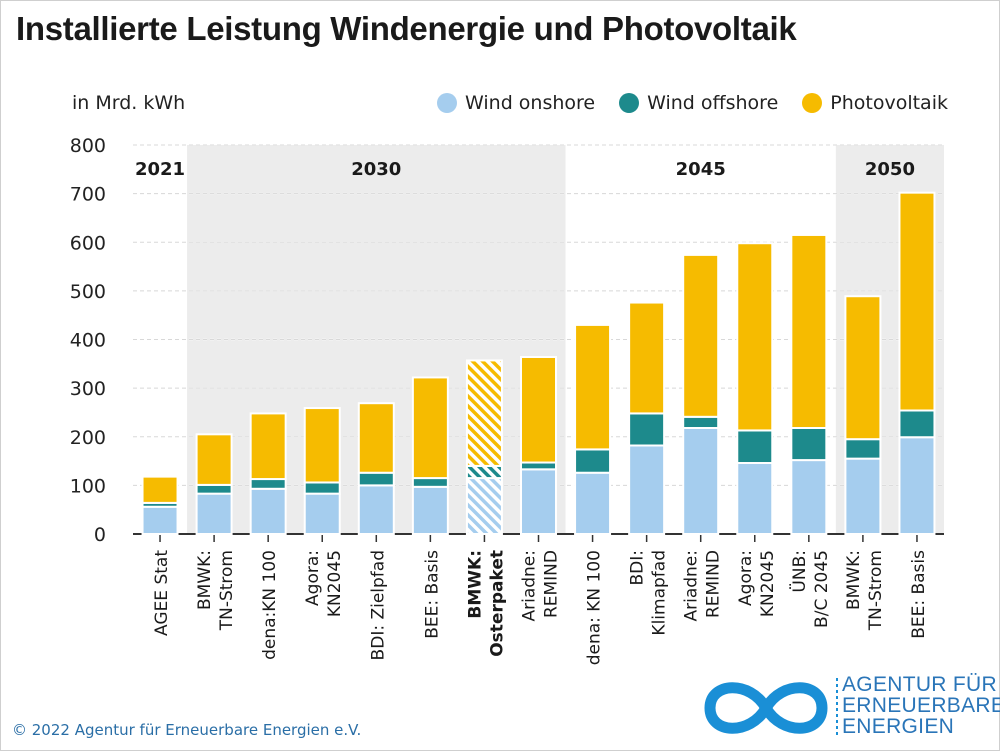 This screenshot has width=1000, height=751. Describe the element at coordinates (162, 593) in the screenshot. I see `x-category-label: AGEE Stat` at that location.